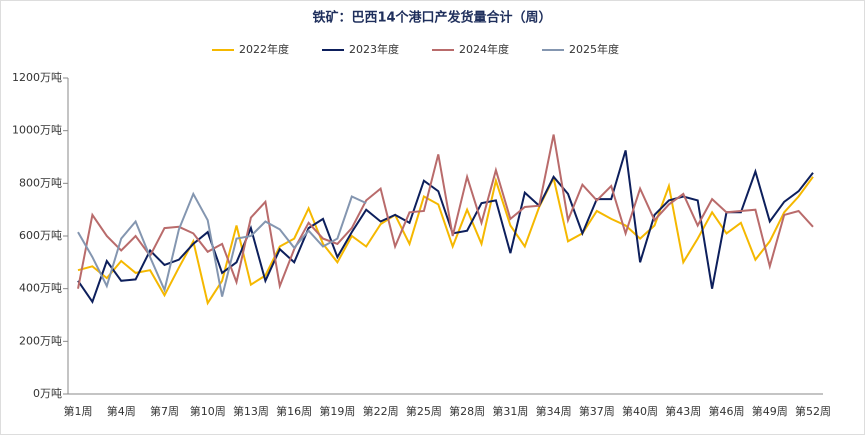 This screenshot has height=439, width=865. I want to click on x-tick-label: 第22周, so click(381, 411).